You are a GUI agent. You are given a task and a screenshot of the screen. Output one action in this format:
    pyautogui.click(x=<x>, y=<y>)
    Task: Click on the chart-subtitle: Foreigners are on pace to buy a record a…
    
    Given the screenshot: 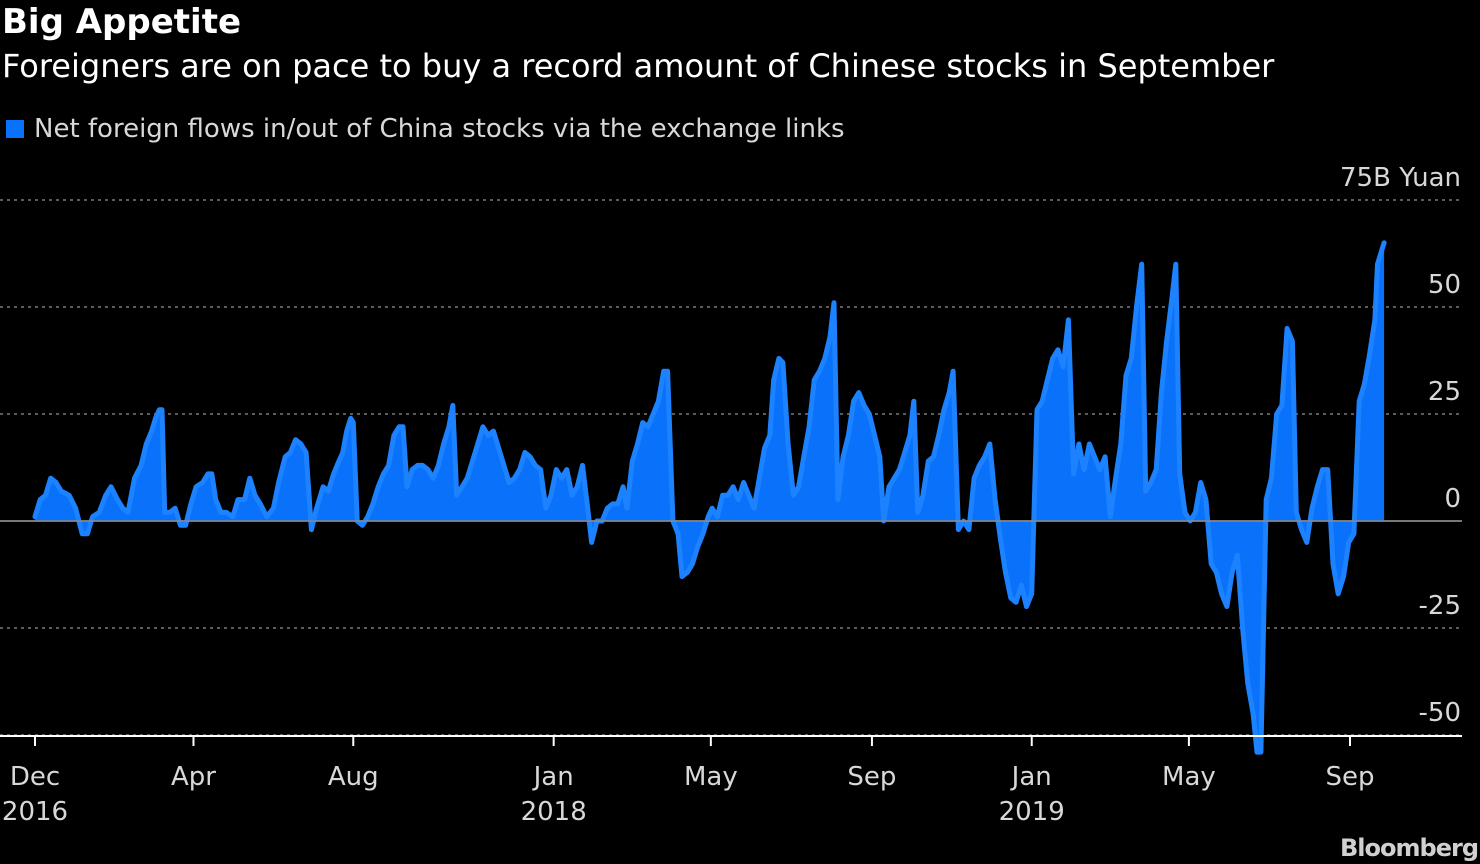 What is the action you would take?
    pyautogui.click(x=638, y=66)
    